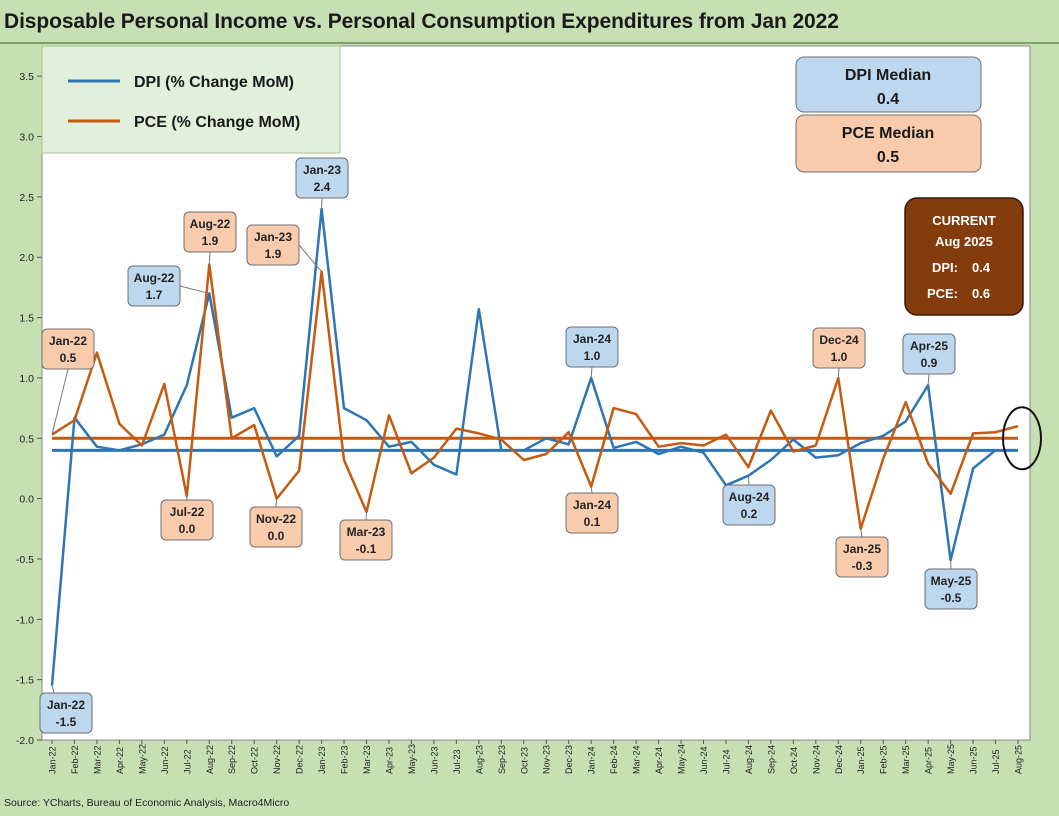 The image size is (1059, 816). What do you see at coordinates (68, 358) in the screenshot?
I see `callout-value: 0.5` at bounding box center [68, 358].